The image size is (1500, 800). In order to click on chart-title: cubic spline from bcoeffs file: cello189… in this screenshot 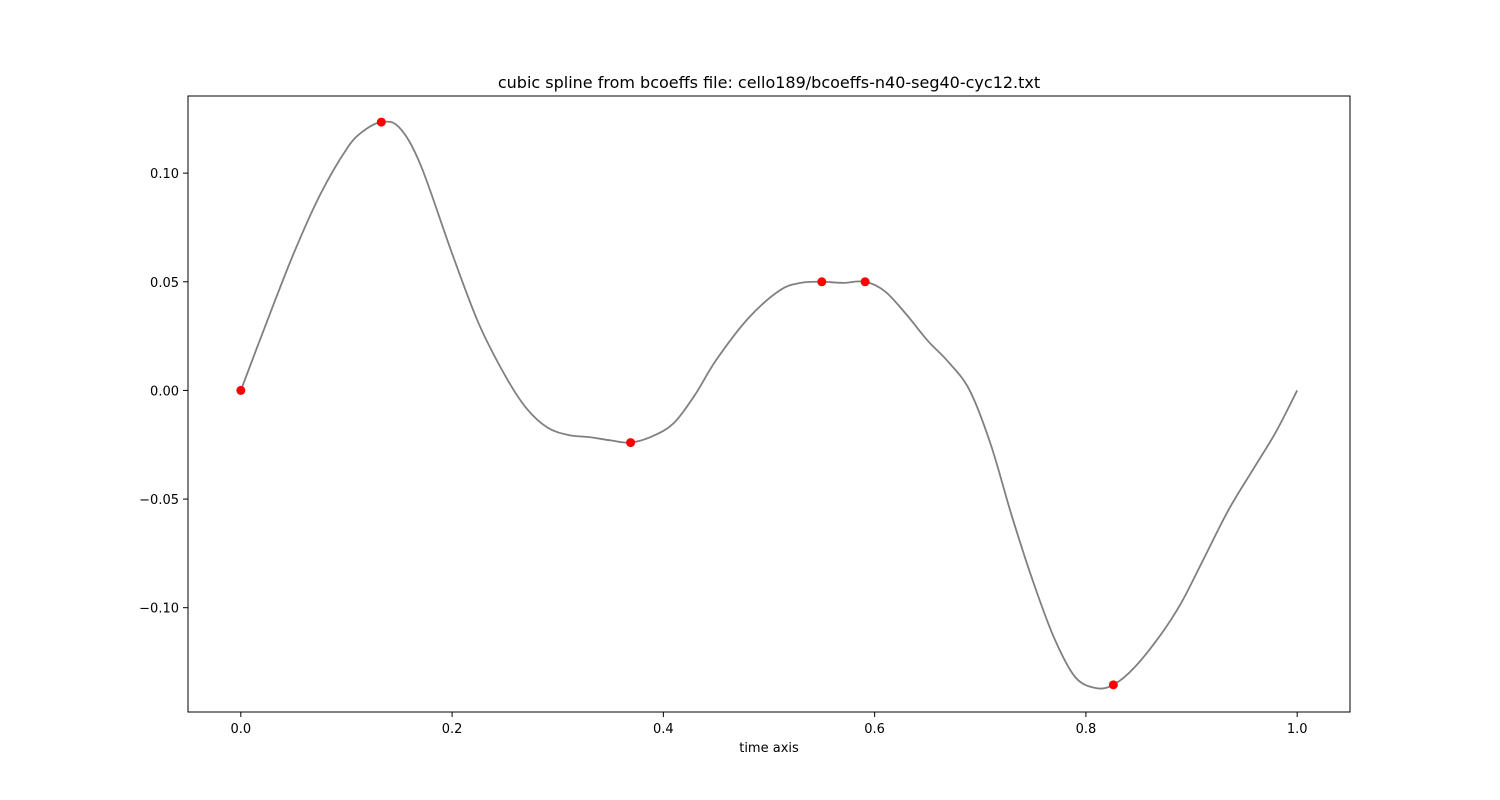, I will do `click(769, 82)`.